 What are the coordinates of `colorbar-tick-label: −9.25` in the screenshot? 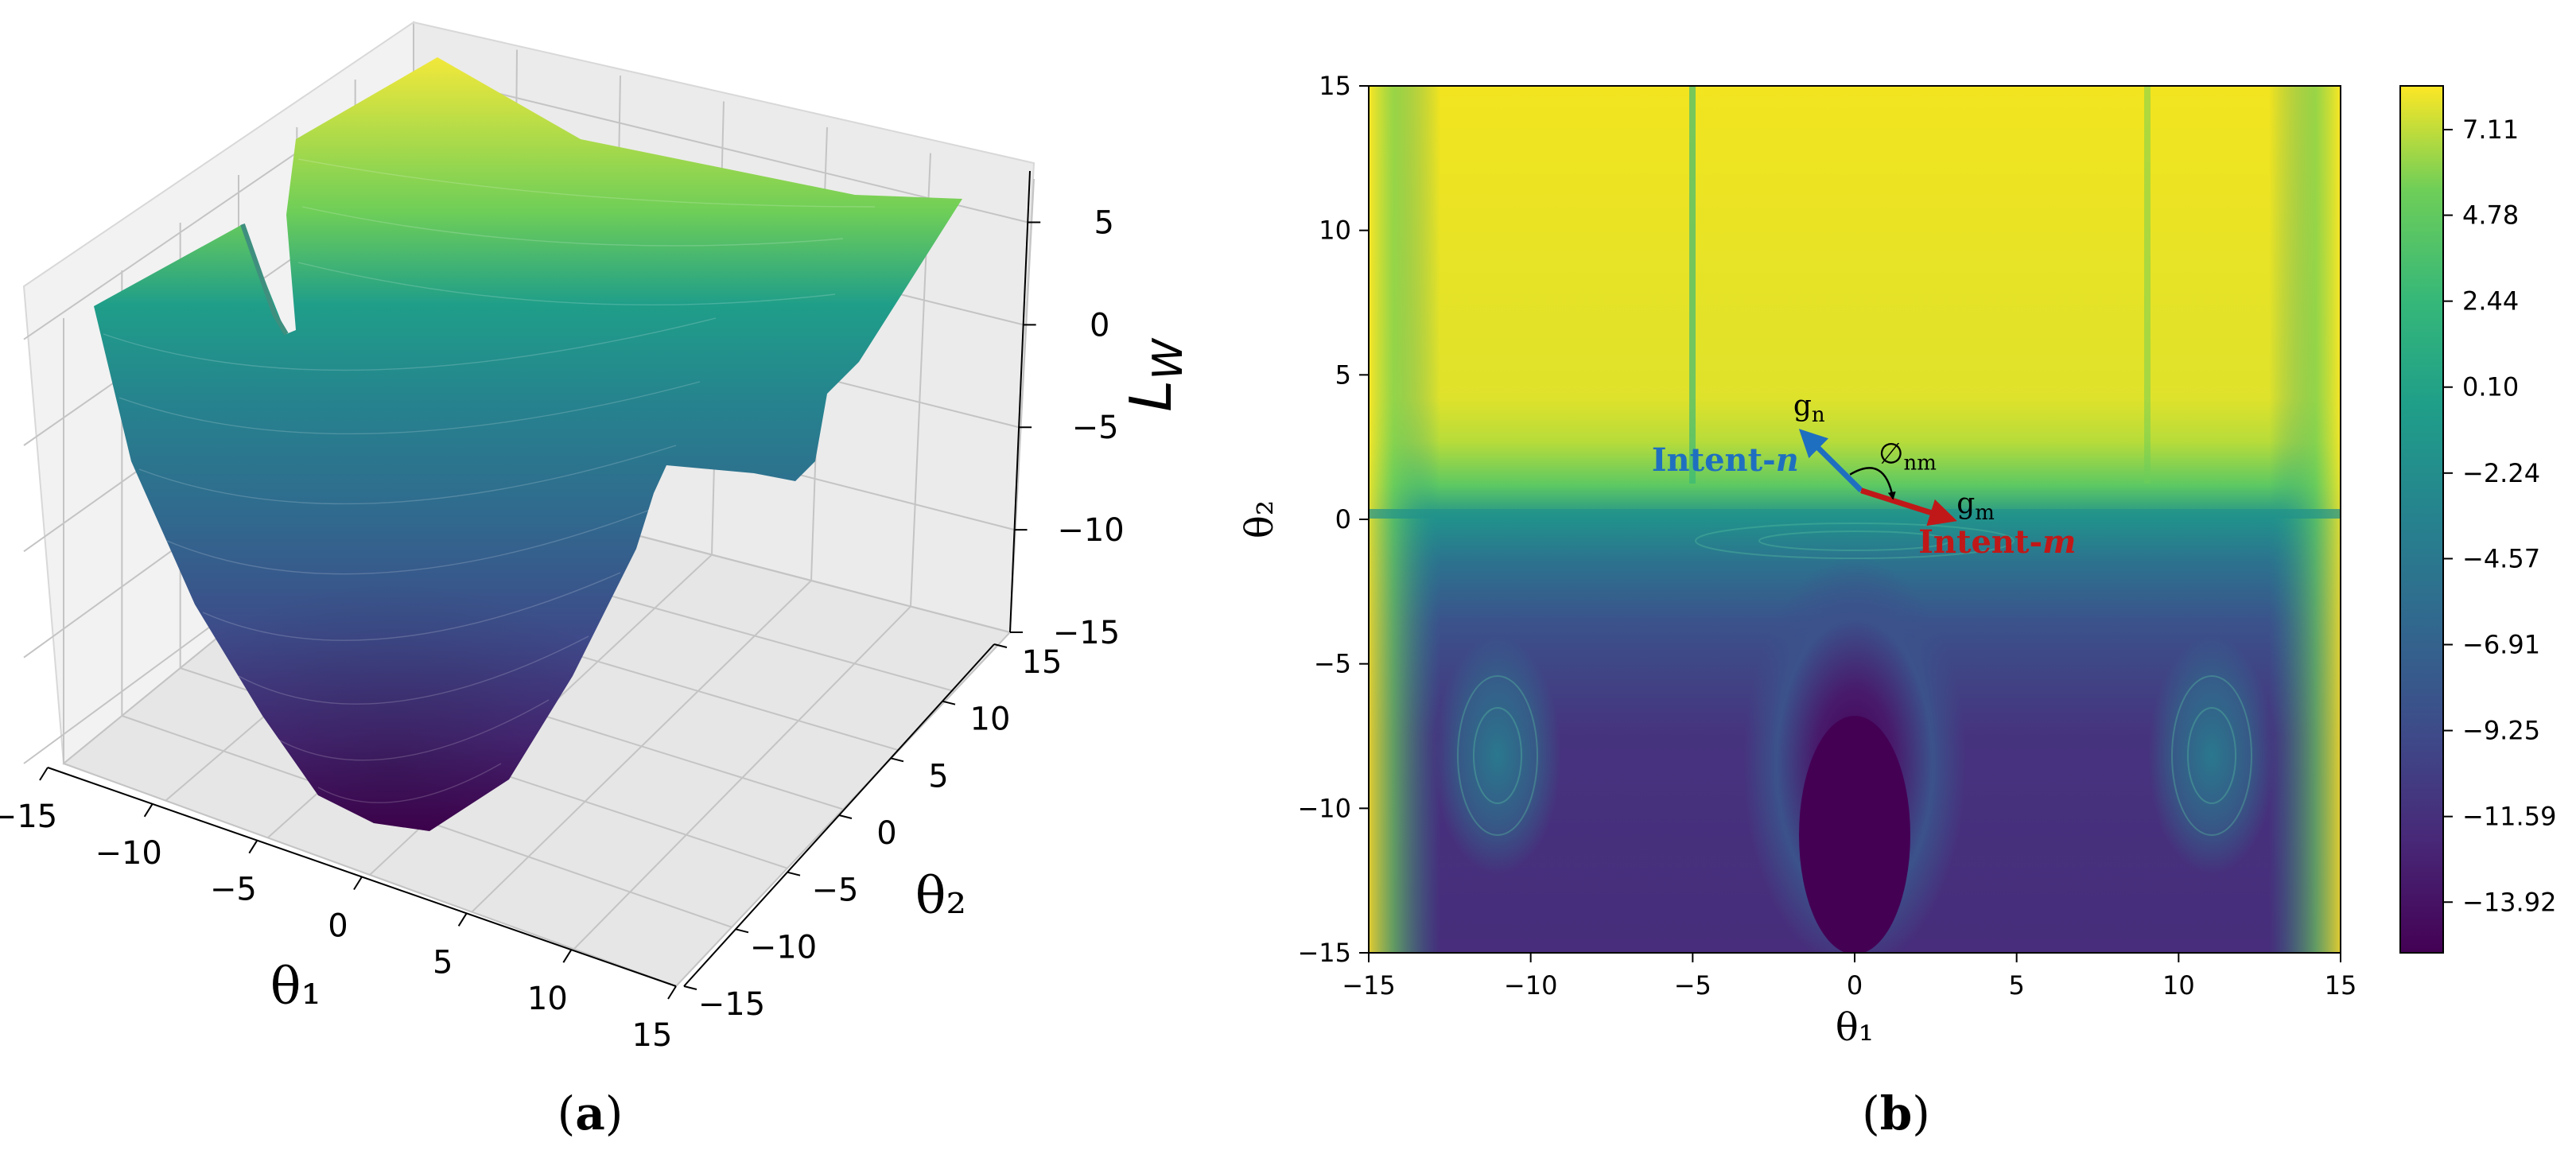 It's located at (2501, 731).